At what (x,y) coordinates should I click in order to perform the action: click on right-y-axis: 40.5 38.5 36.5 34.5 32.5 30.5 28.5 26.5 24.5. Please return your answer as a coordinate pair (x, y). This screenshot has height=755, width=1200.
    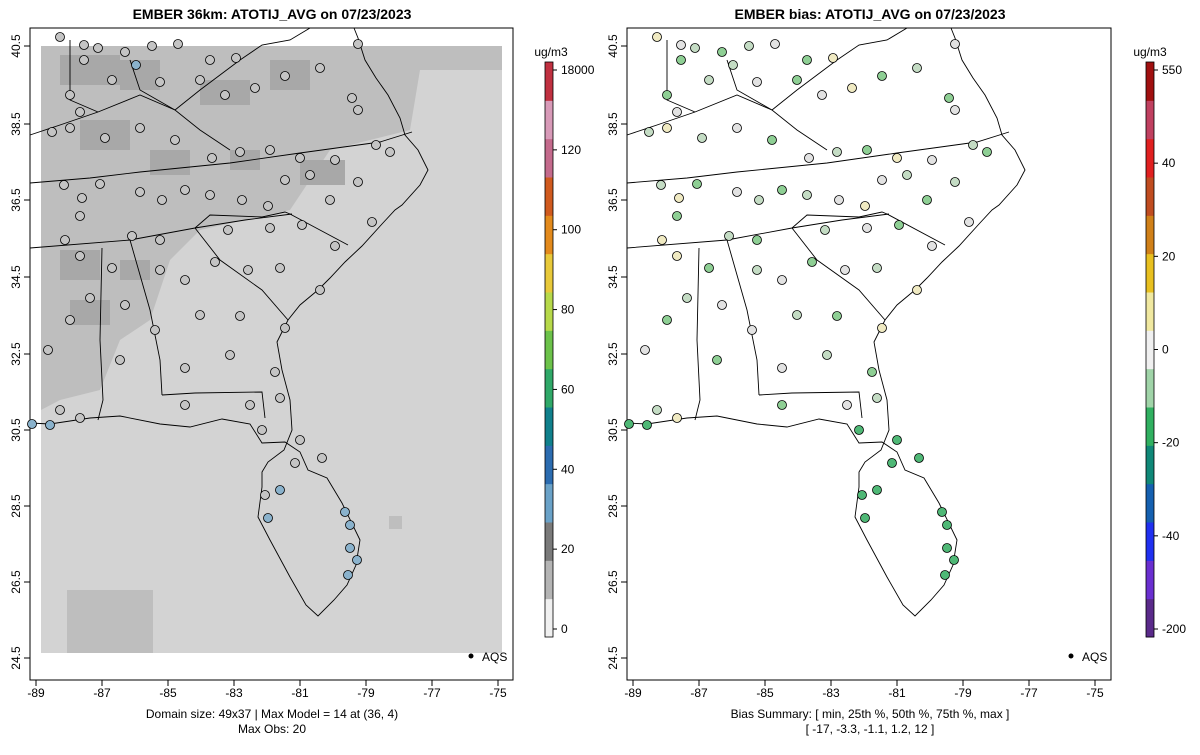
    Looking at the image, I should click on (616, 352).